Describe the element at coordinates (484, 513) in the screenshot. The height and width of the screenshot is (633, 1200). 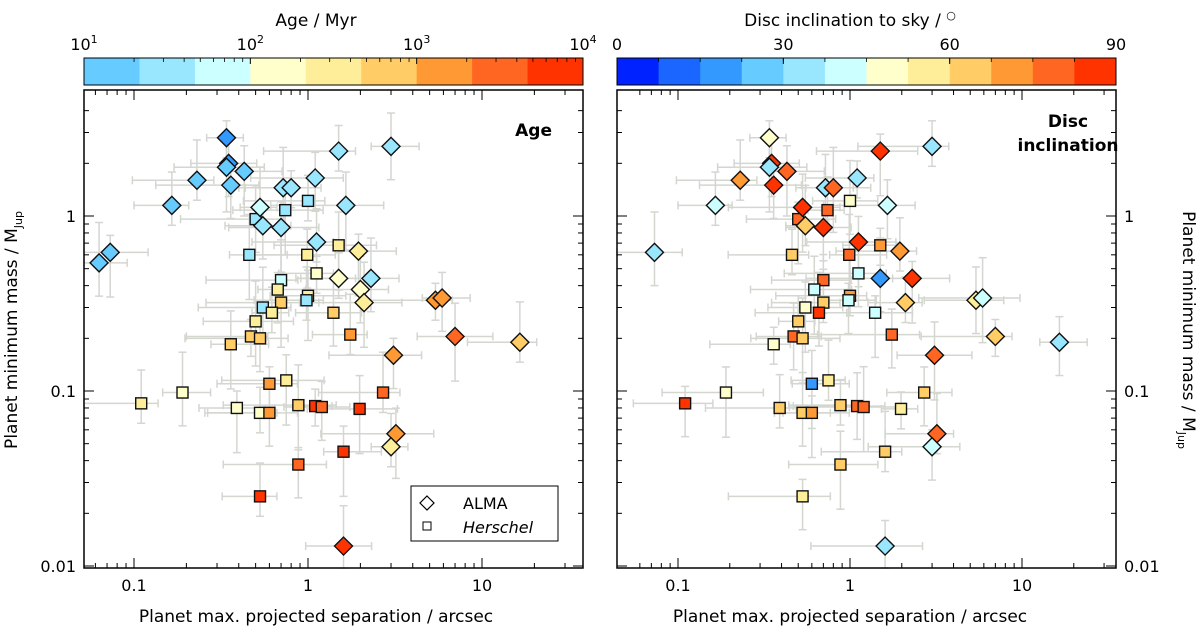
I see `legend: ALMA Herschel` at that location.